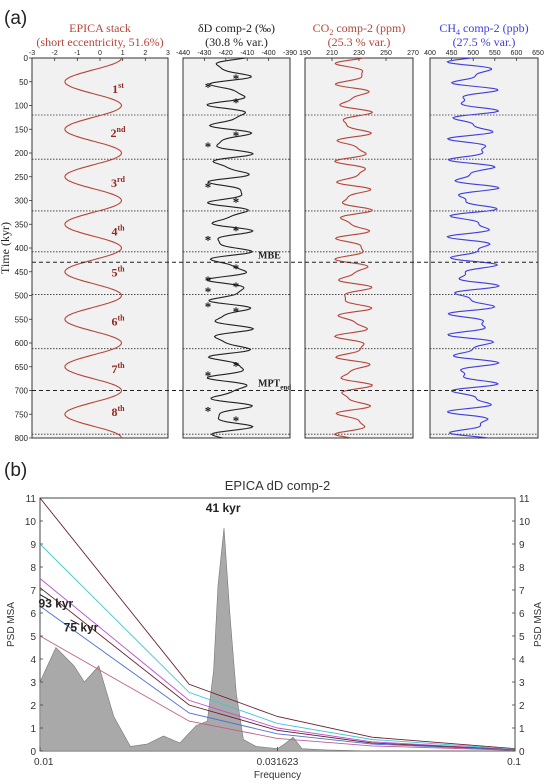 The height and width of the screenshot is (784, 550). What do you see at coordinates (33, 729) in the screenshot?
I see `y-tick-label-left: 1` at bounding box center [33, 729].